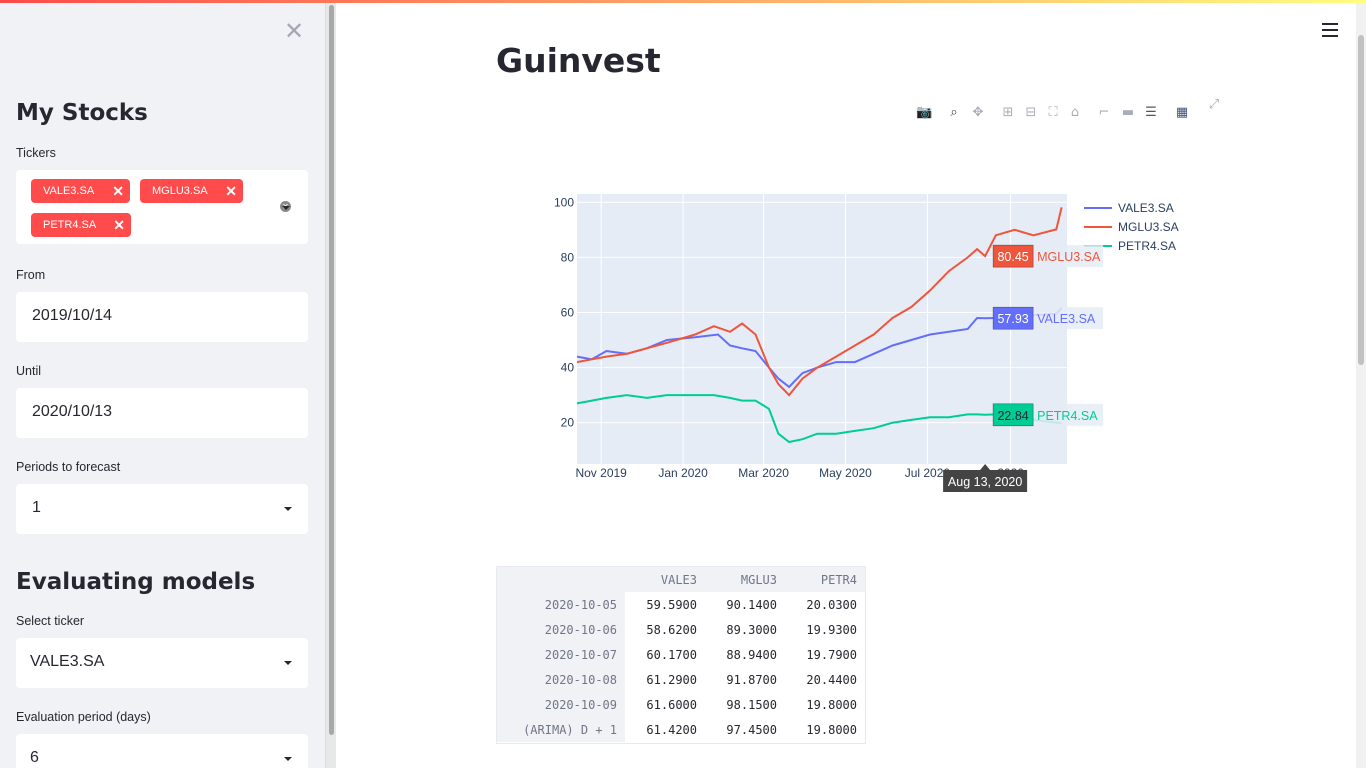 The height and width of the screenshot is (768, 1366). I want to click on ticker-tag: VALE3.SA ✕, so click(80, 191).